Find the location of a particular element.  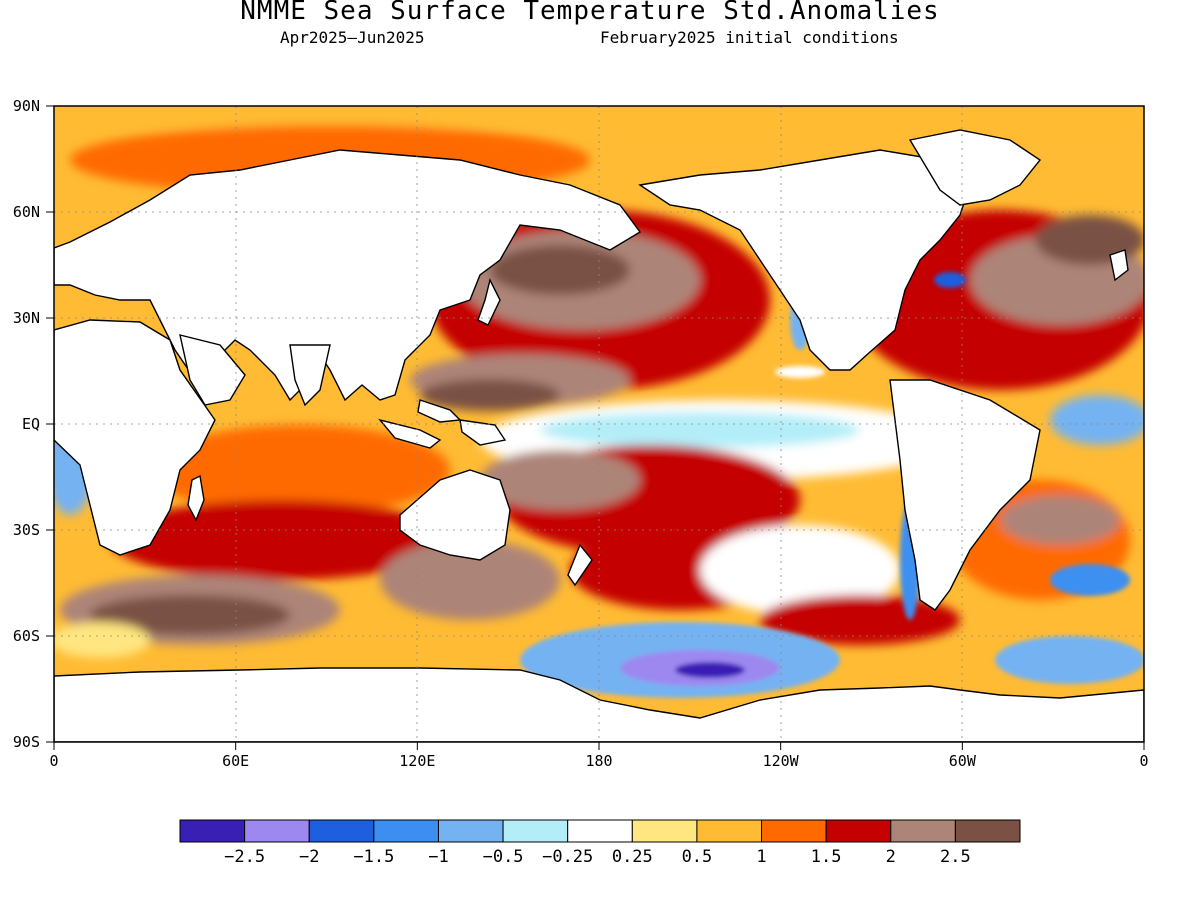

colorbar-label: 1.5 is located at coordinates (826, 857).